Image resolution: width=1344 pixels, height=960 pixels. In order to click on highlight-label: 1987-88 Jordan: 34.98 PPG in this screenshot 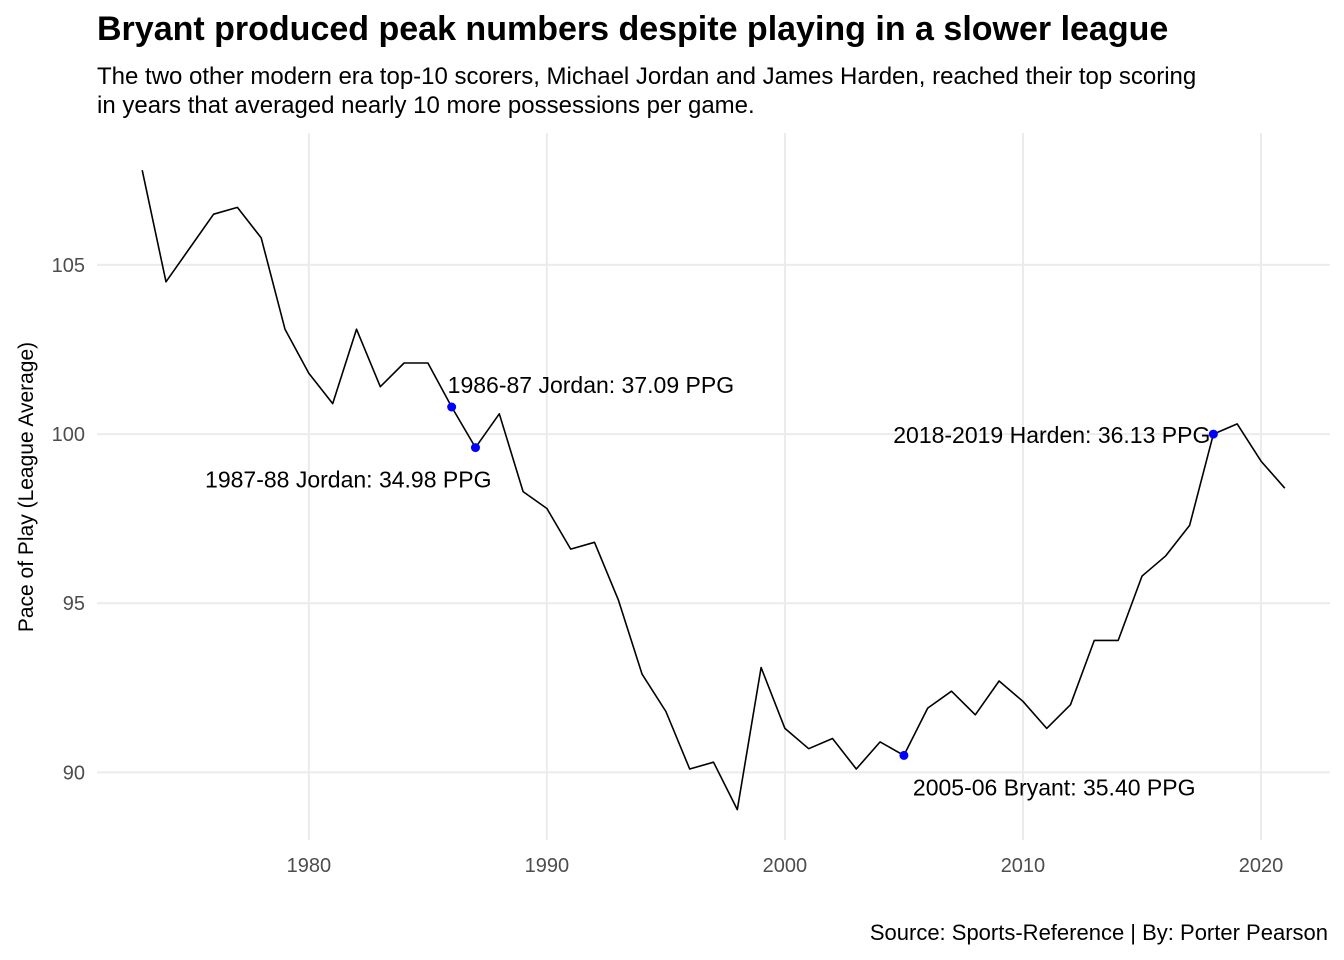, I will do `click(348, 480)`.